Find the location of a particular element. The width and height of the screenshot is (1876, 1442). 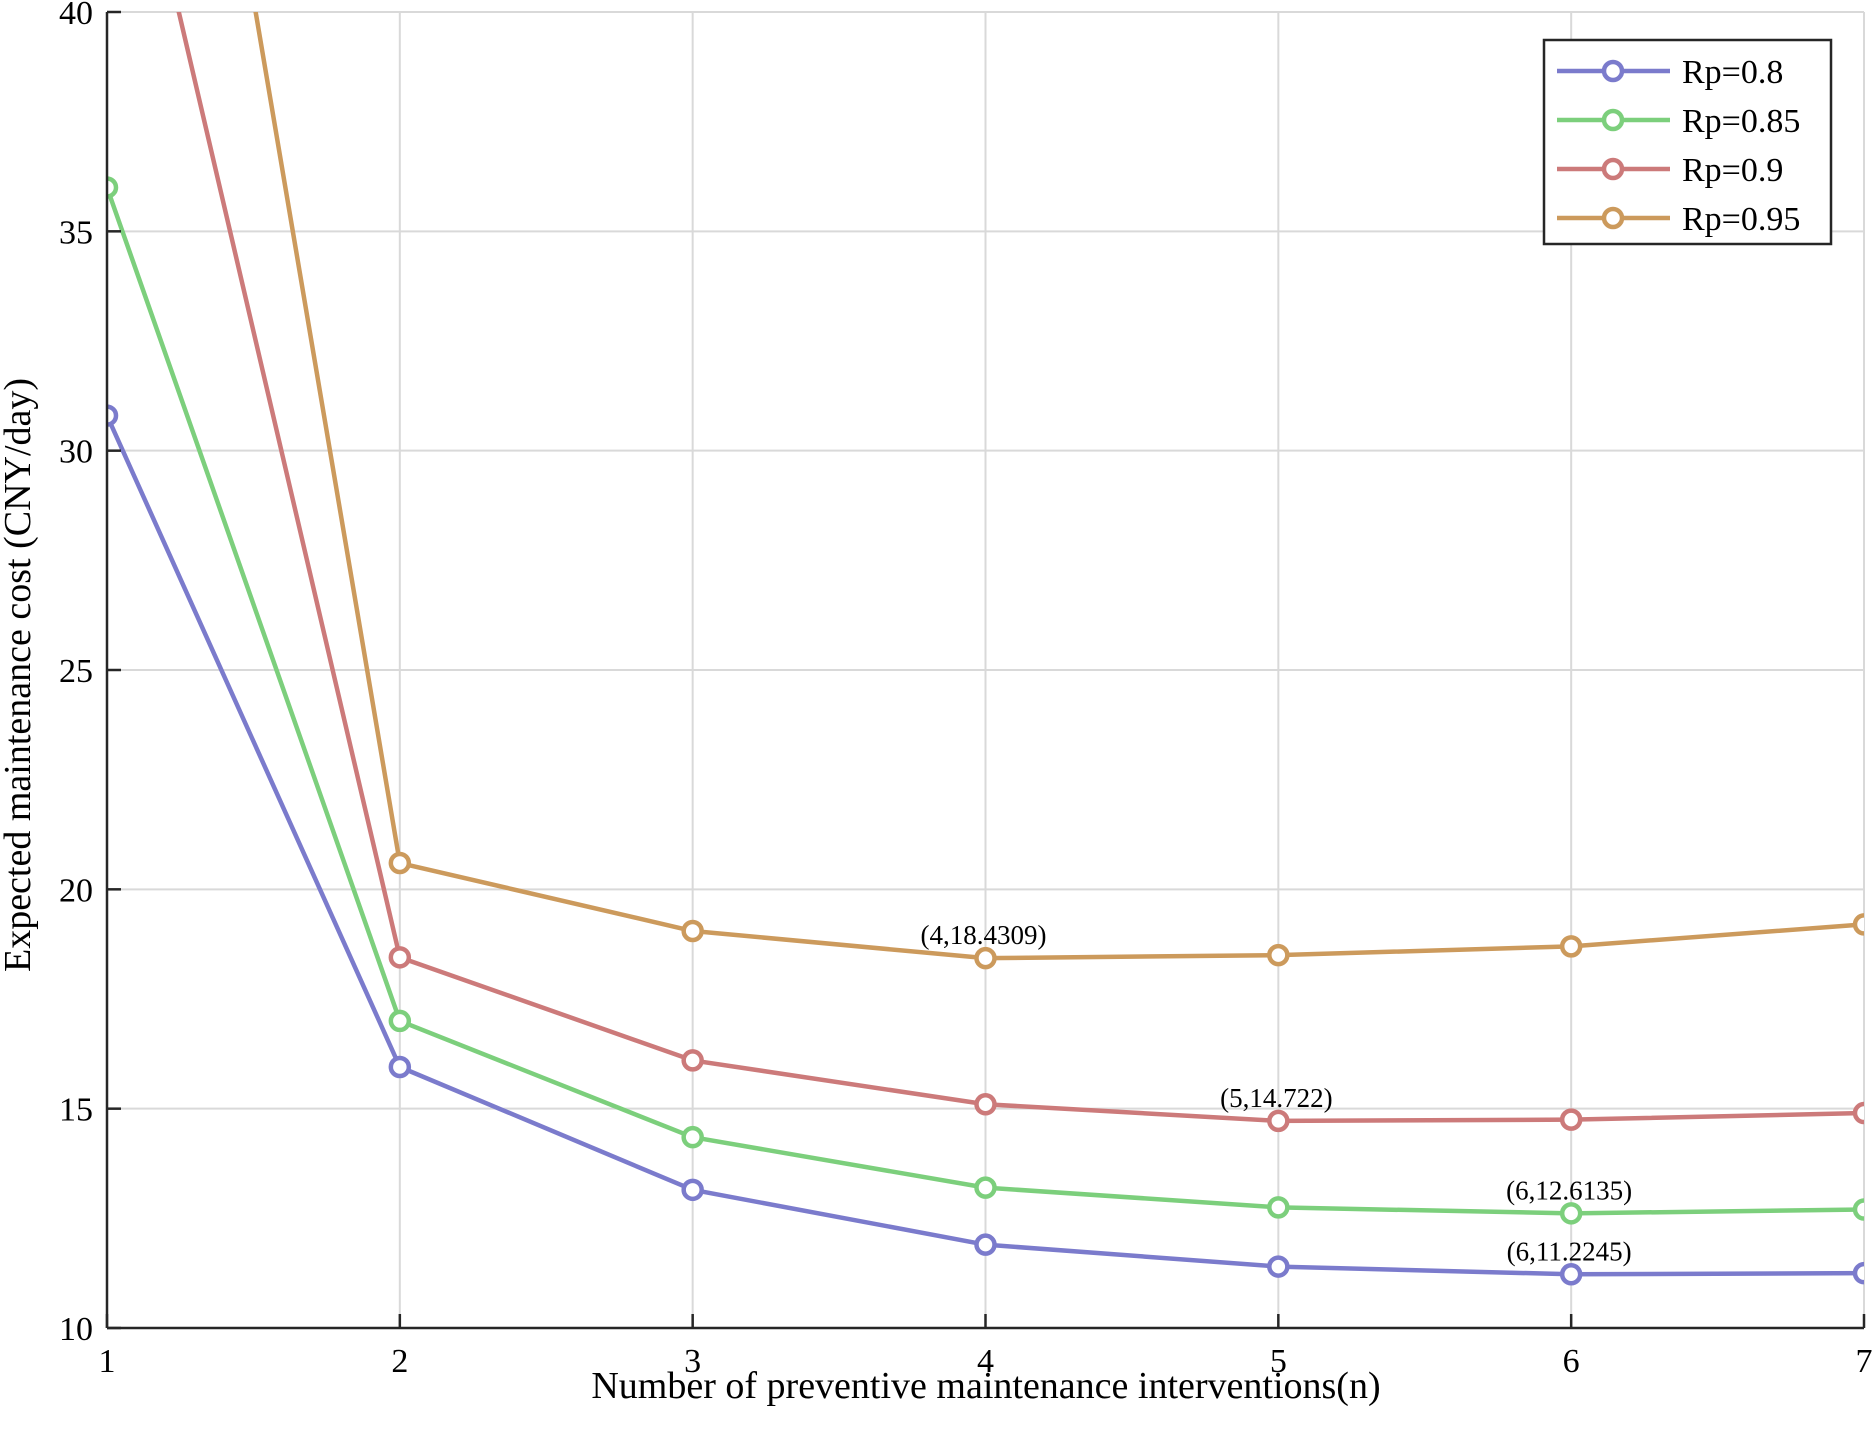

y-tick-label: 40 is located at coordinates (76, 16).